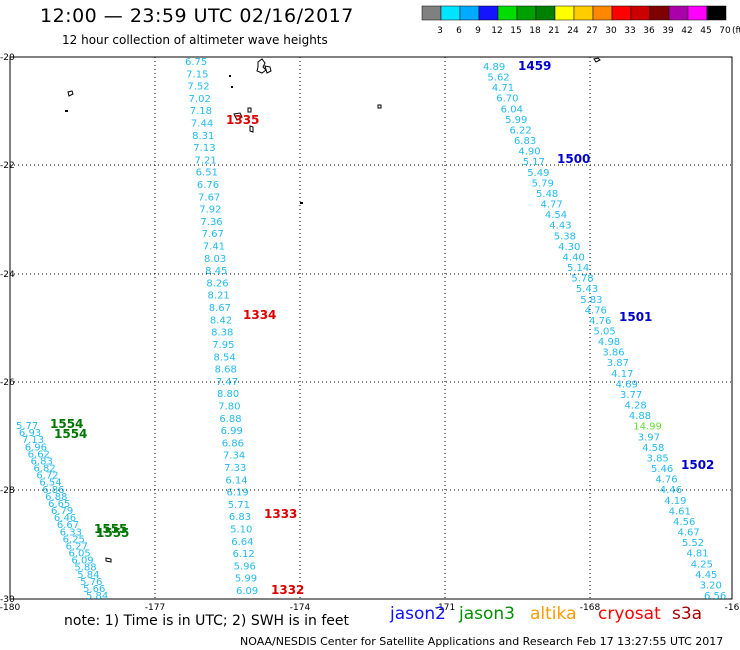 The width and height of the screenshot is (740, 650). I want to click on swh-value: 8.31, so click(203, 136).